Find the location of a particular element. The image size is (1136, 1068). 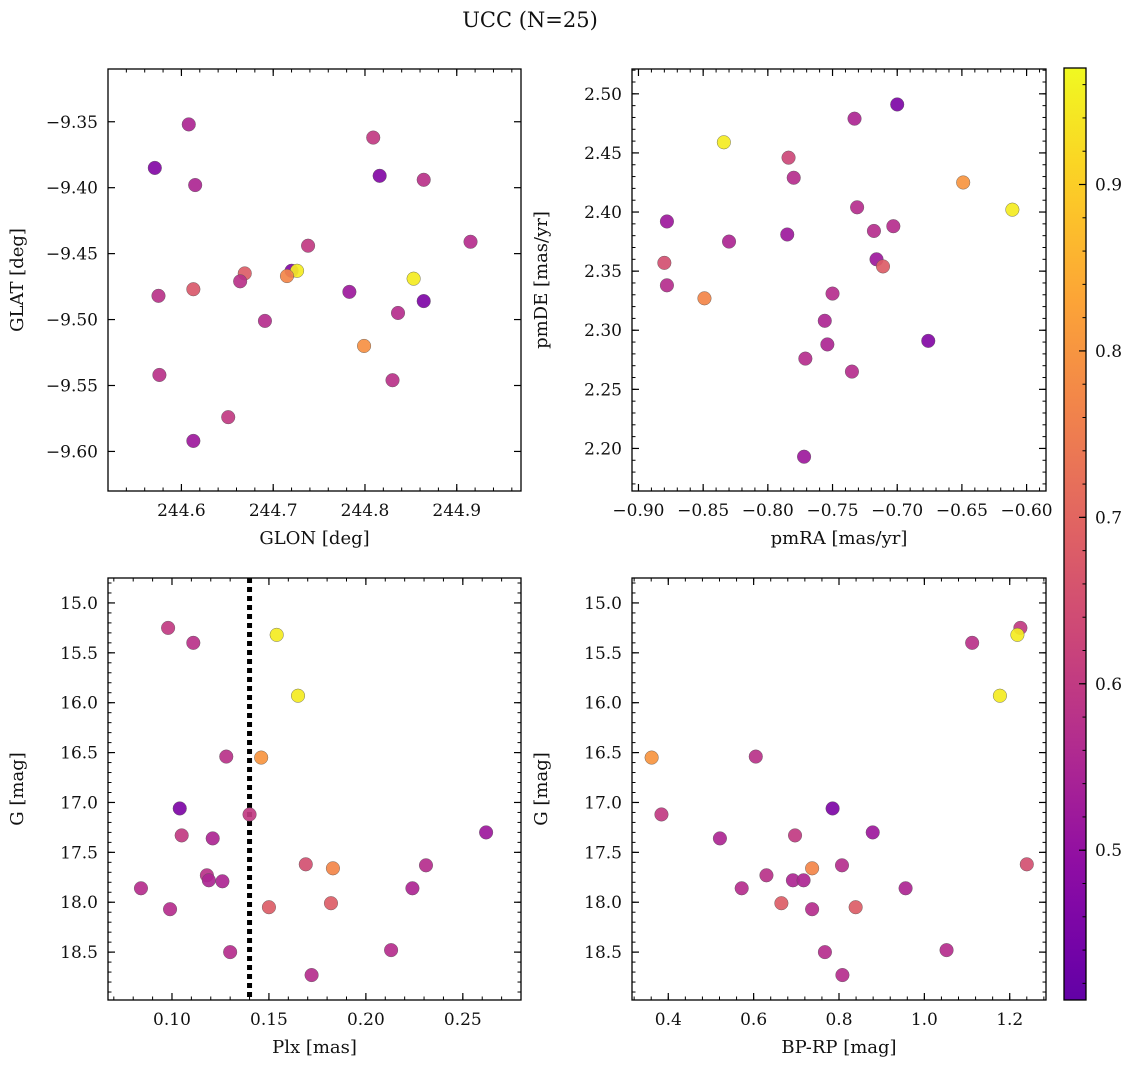

x-axis-label: BP-RP [mag] is located at coordinates (838, 1047).